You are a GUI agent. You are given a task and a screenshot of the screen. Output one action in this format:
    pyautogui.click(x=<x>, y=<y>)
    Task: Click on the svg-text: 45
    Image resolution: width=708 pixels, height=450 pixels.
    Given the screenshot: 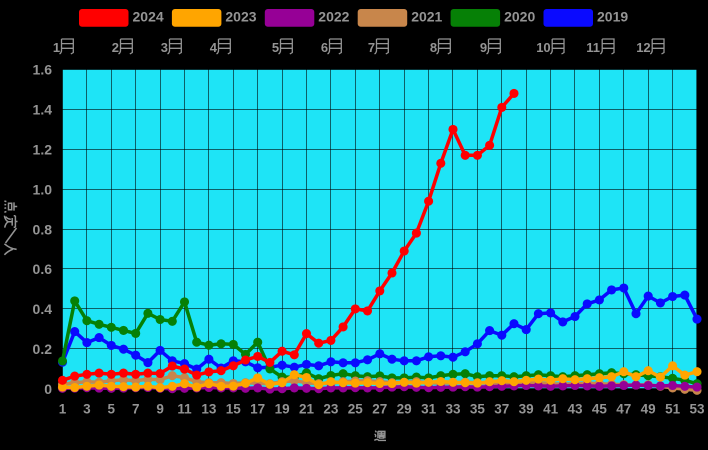 What is the action you would take?
    pyautogui.click(x=600, y=408)
    